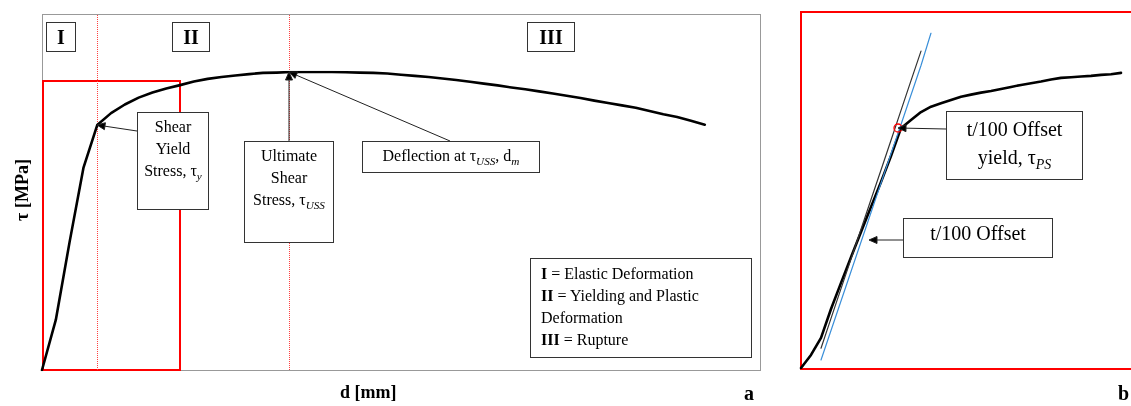 The width and height of the screenshot is (1131, 406). Describe the element at coordinates (978, 238) in the screenshot. I see `annotation: t/100 Offset` at that location.